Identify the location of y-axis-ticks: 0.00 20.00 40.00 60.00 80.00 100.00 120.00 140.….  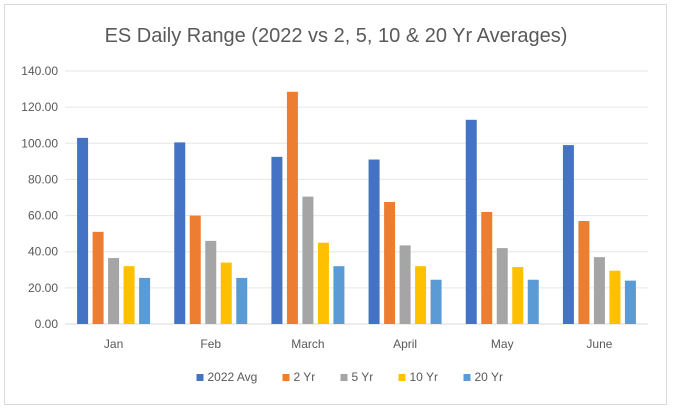
(39, 197).